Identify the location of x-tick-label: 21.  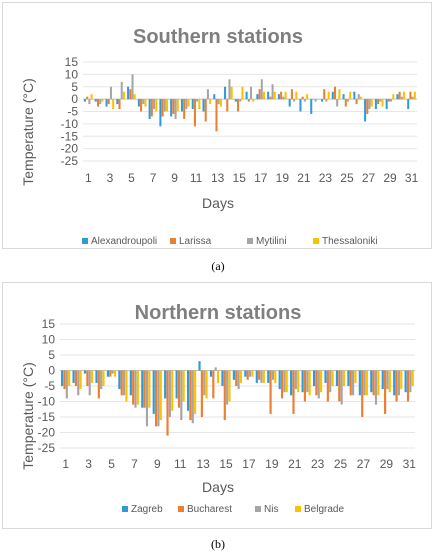
(304, 178).